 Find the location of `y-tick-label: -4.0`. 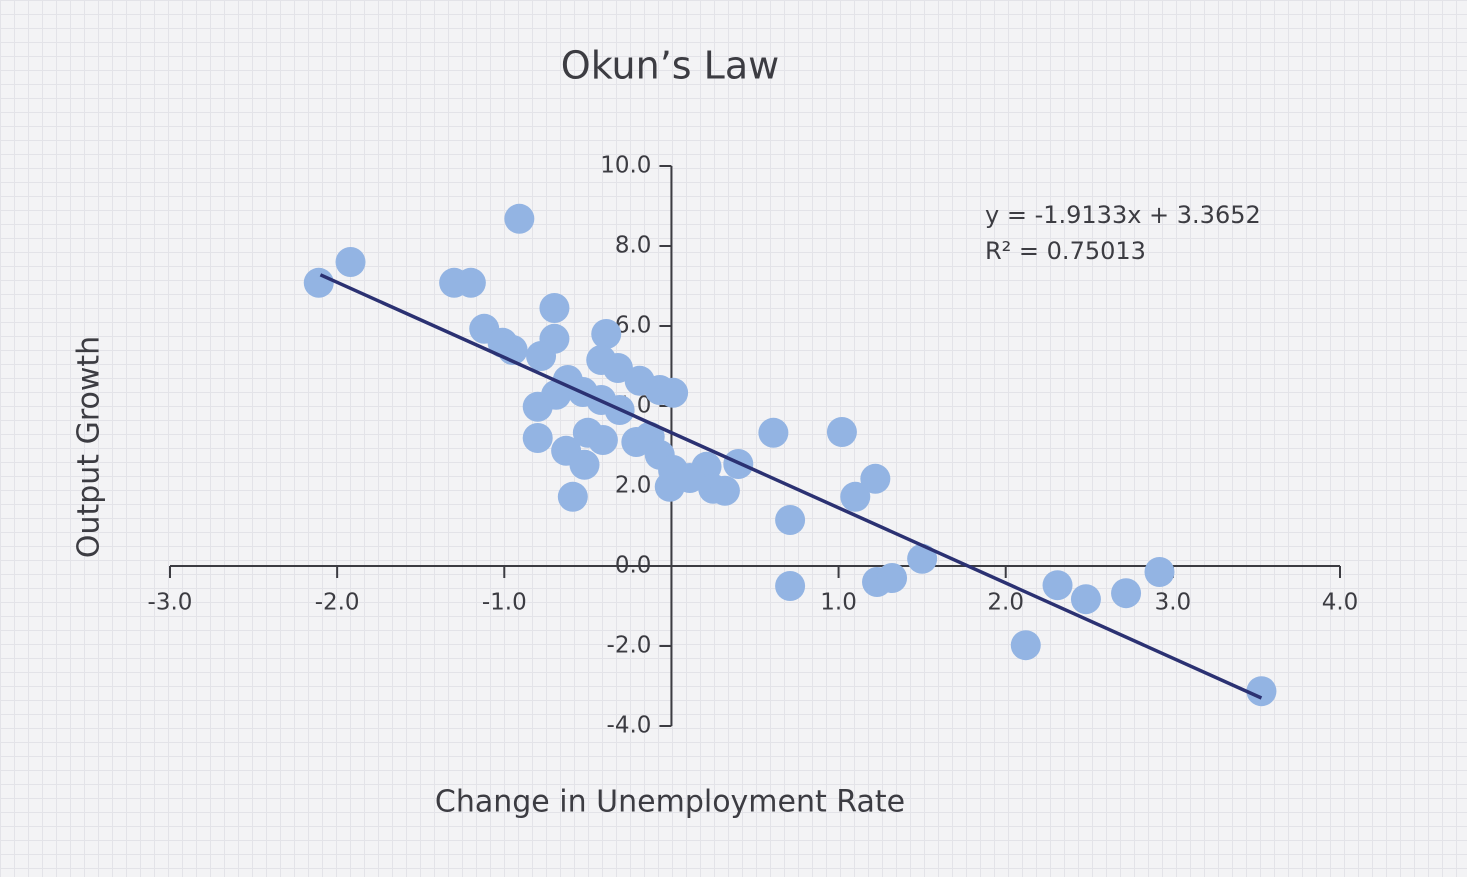

y-tick-label: -4.0 is located at coordinates (629, 726).